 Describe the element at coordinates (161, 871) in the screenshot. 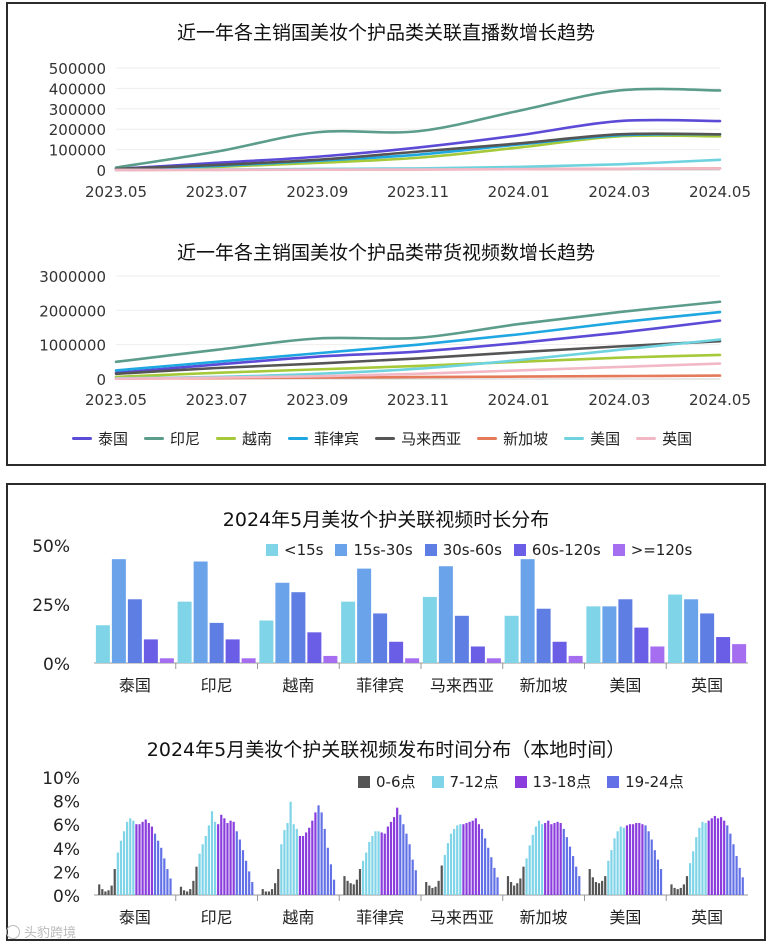

I see `bar-泰国-h20` at that location.